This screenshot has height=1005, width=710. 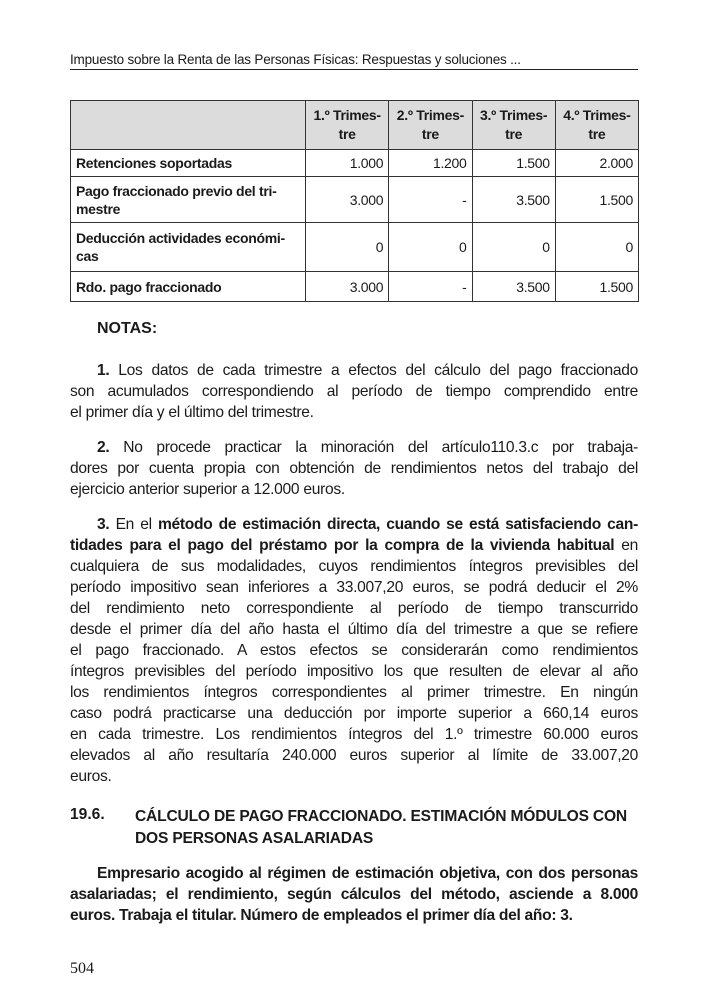 I want to click on page-number: 504, so click(x=82, y=968).